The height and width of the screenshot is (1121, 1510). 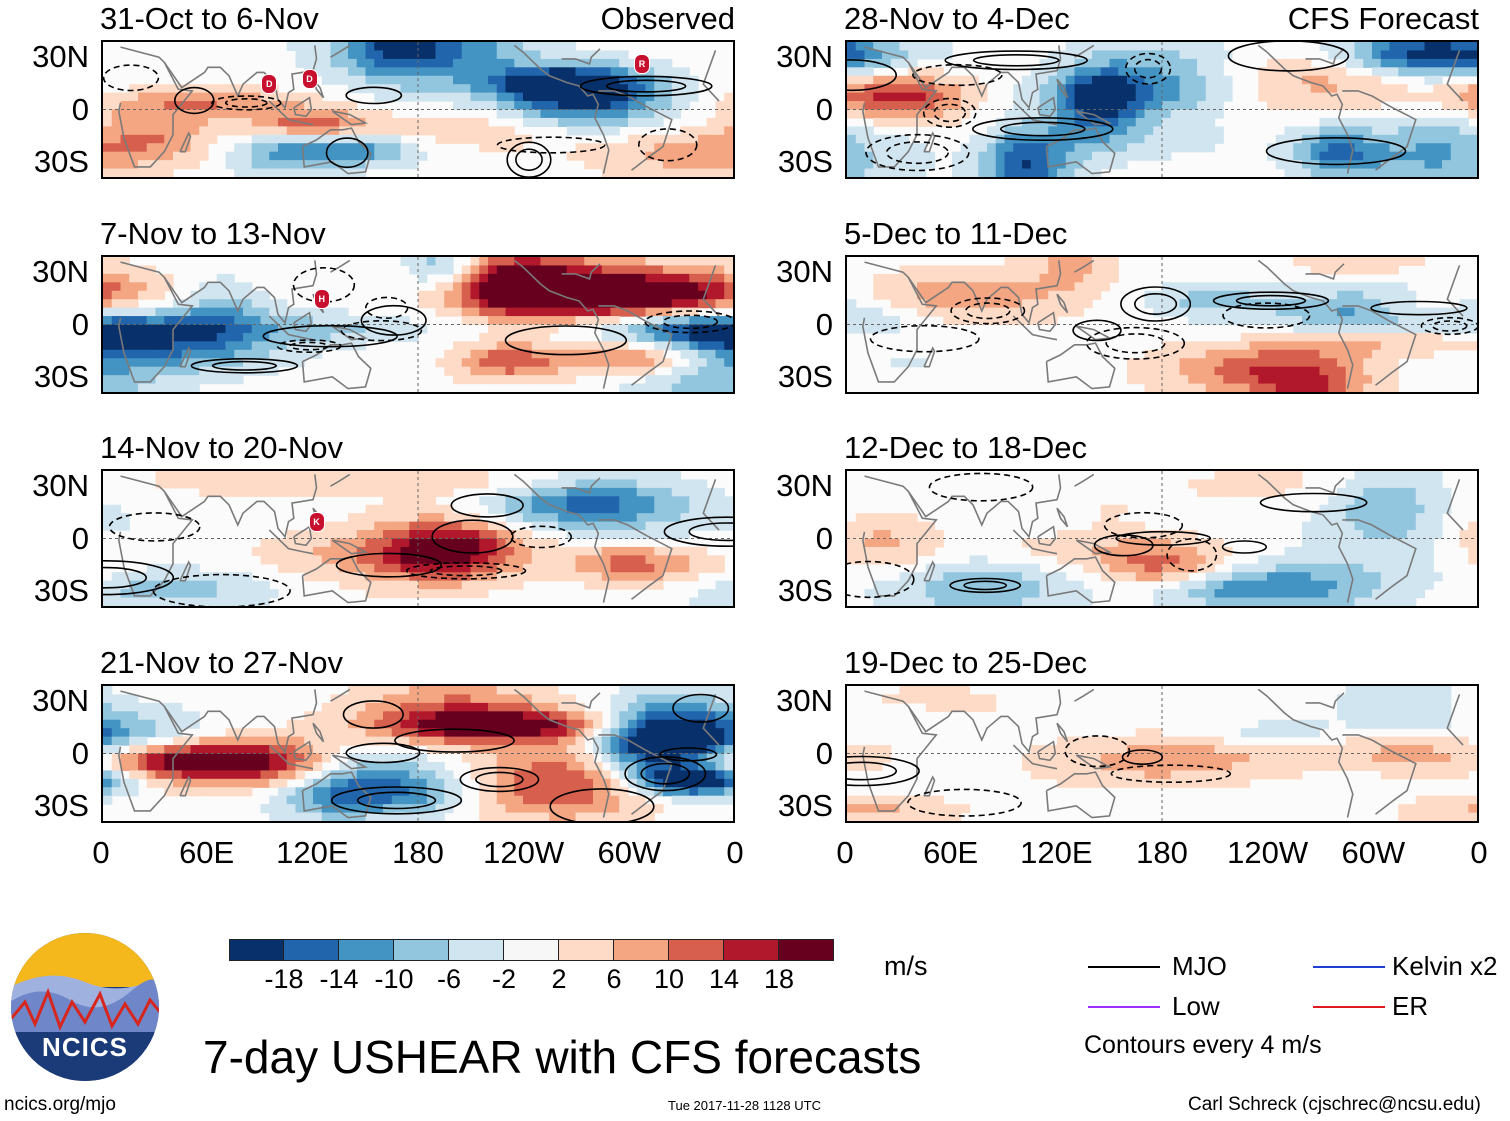 I want to click on lat-tick-label: 30S, so click(x=61, y=590).